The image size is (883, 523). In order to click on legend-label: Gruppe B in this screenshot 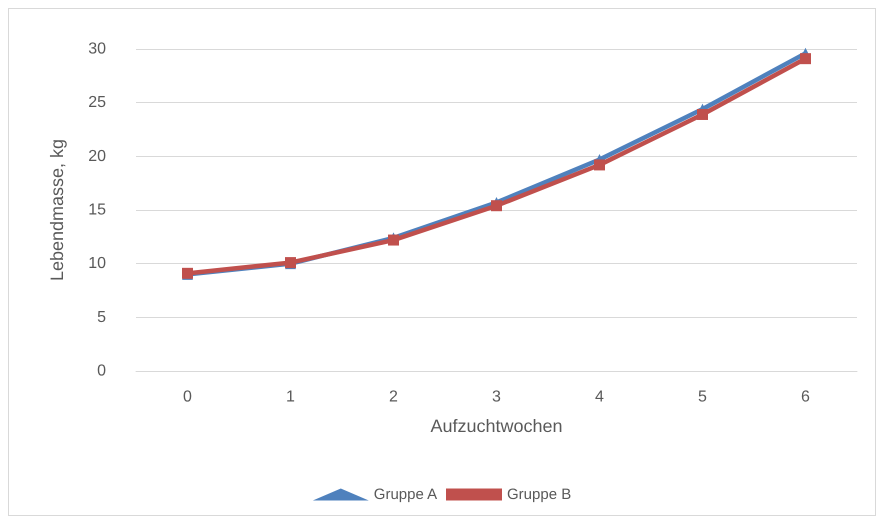, I will do `click(539, 494)`.